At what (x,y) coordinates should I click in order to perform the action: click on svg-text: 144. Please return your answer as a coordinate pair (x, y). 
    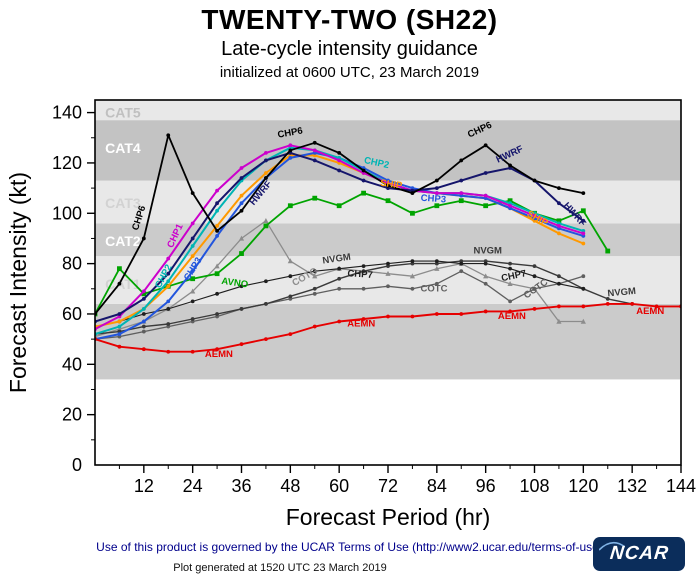
    Looking at the image, I should click on (681, 486).